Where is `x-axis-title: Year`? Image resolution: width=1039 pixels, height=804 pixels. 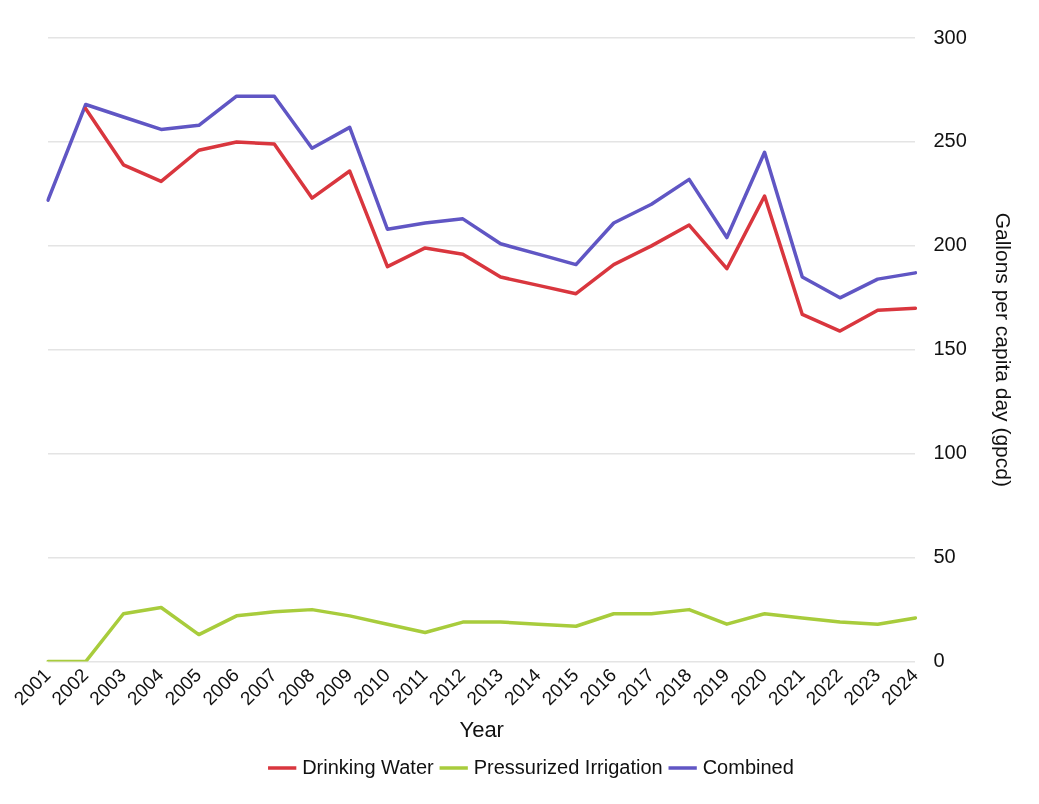 x-axis-title: Year is located at coordinates (481, 729).